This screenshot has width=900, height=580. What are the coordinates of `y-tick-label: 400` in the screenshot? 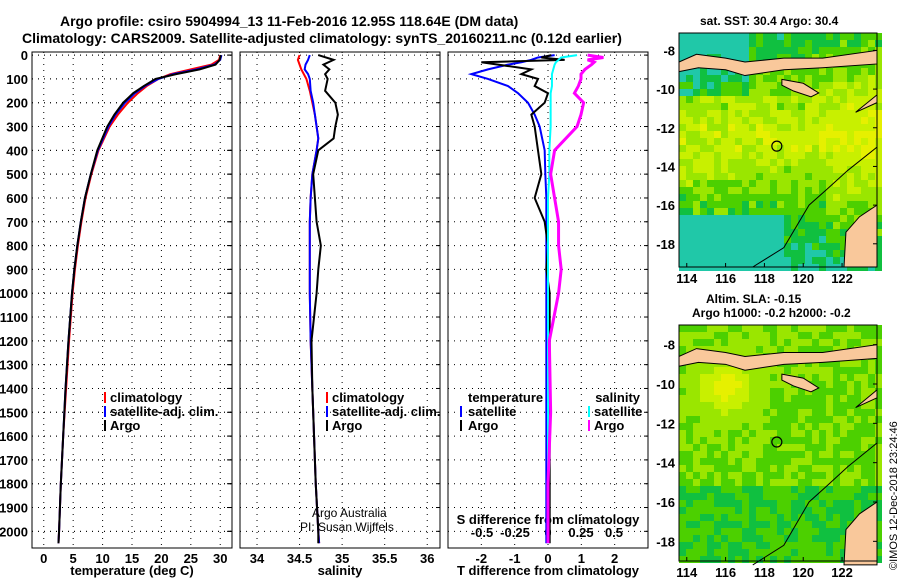 It's located at (17, 150).